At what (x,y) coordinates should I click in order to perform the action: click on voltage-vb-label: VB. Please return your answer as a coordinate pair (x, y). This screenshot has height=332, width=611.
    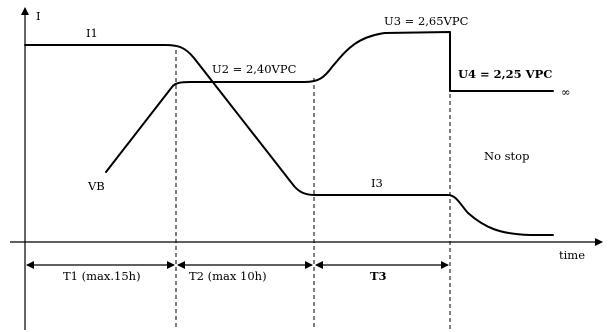
    Looking at the image, I should click on (96, 186).